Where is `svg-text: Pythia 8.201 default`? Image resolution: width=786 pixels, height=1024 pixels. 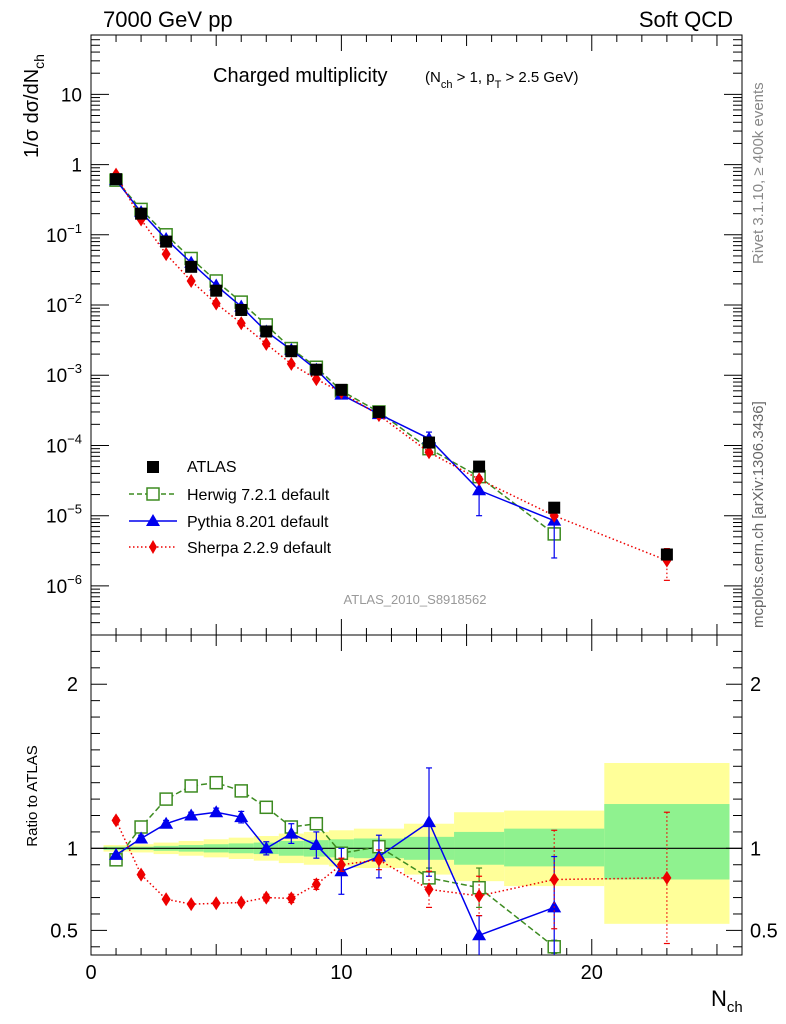
svg-text: Pythia 8.201 default is located at coordinates (258, 522).